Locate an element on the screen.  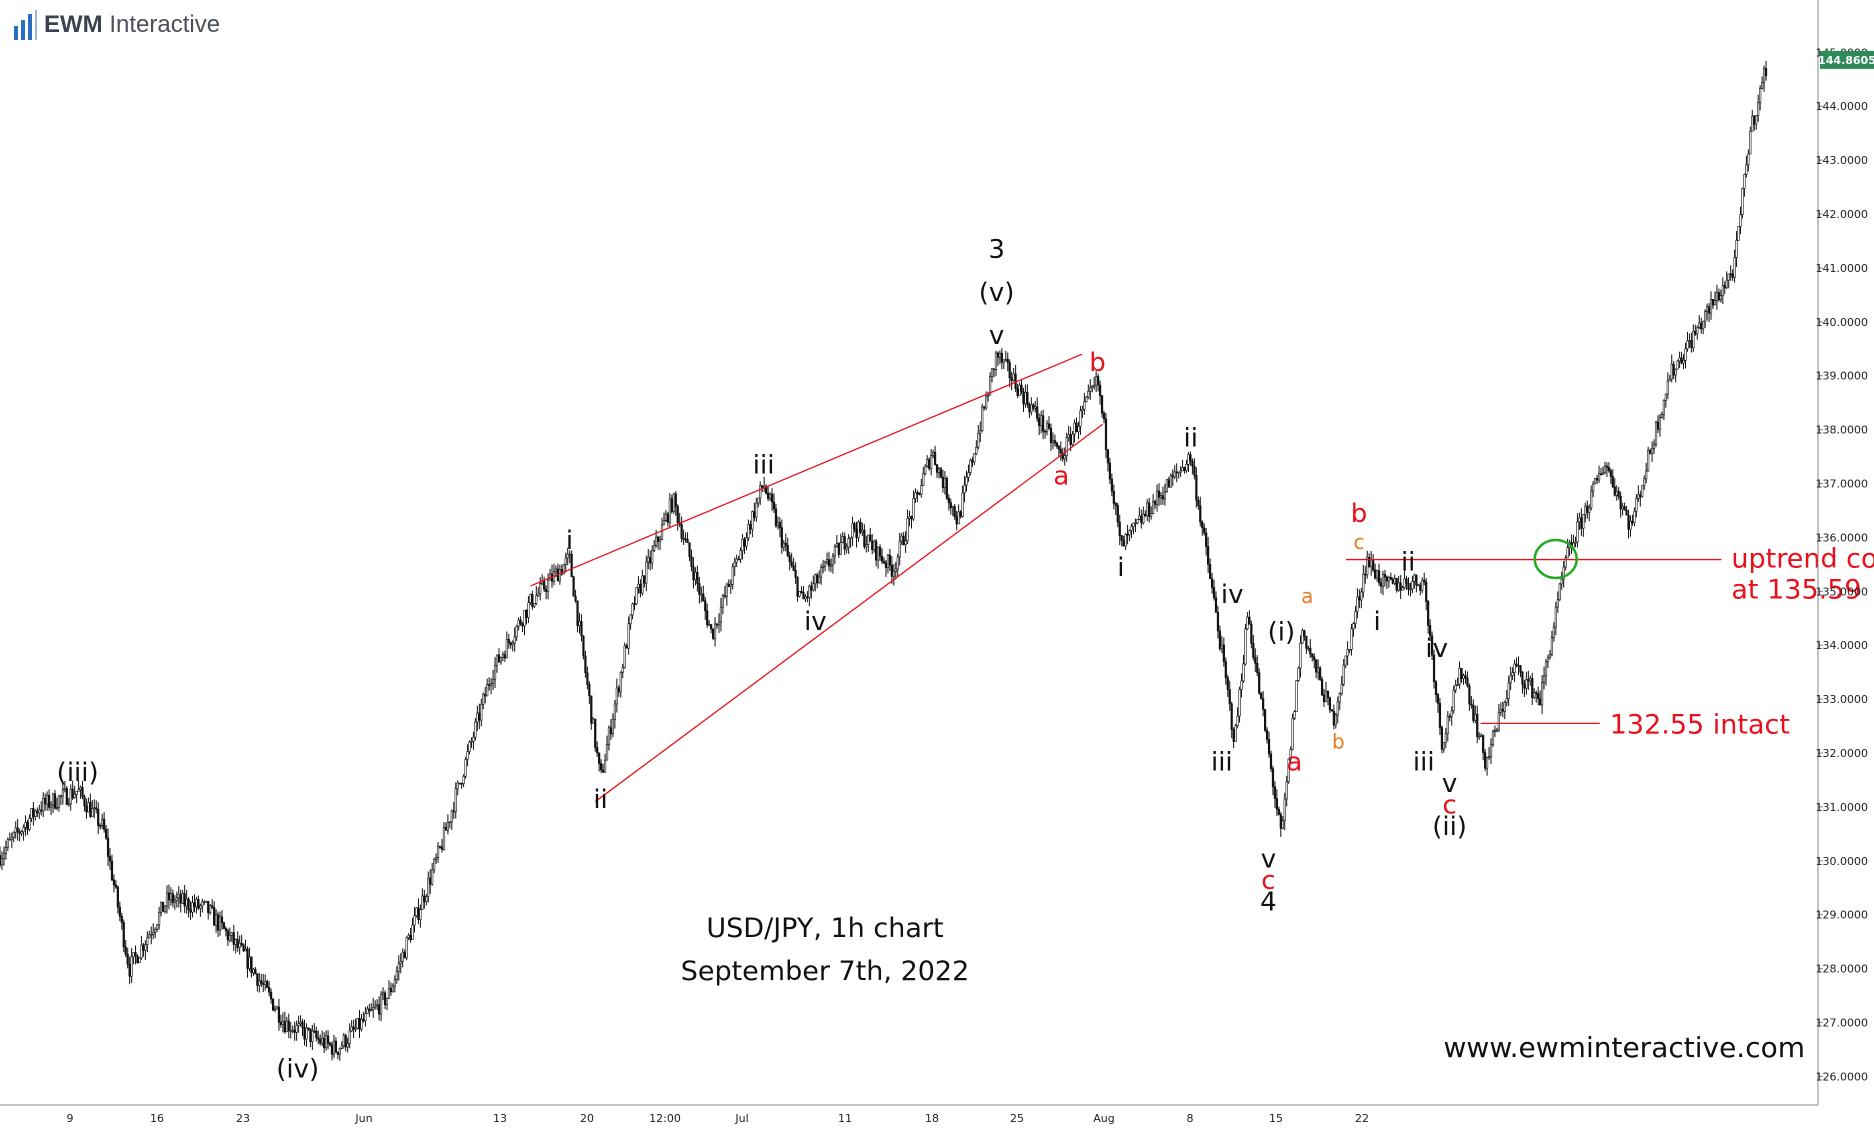
y-tick-label: 131.0000 is located at coordinates (1842, 807).